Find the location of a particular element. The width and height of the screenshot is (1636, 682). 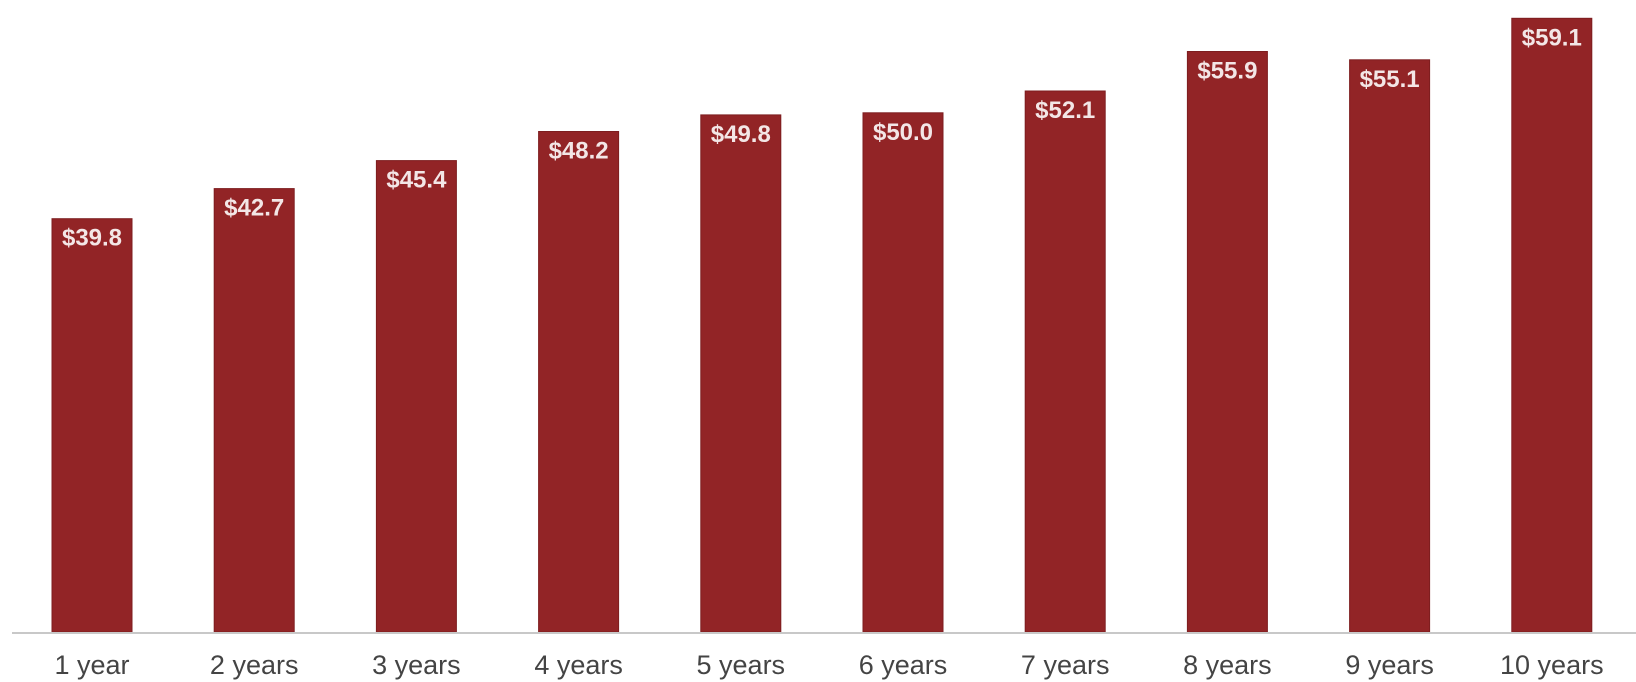

bar-value-label-1: $39.8 is located at coordinates (92, 238).